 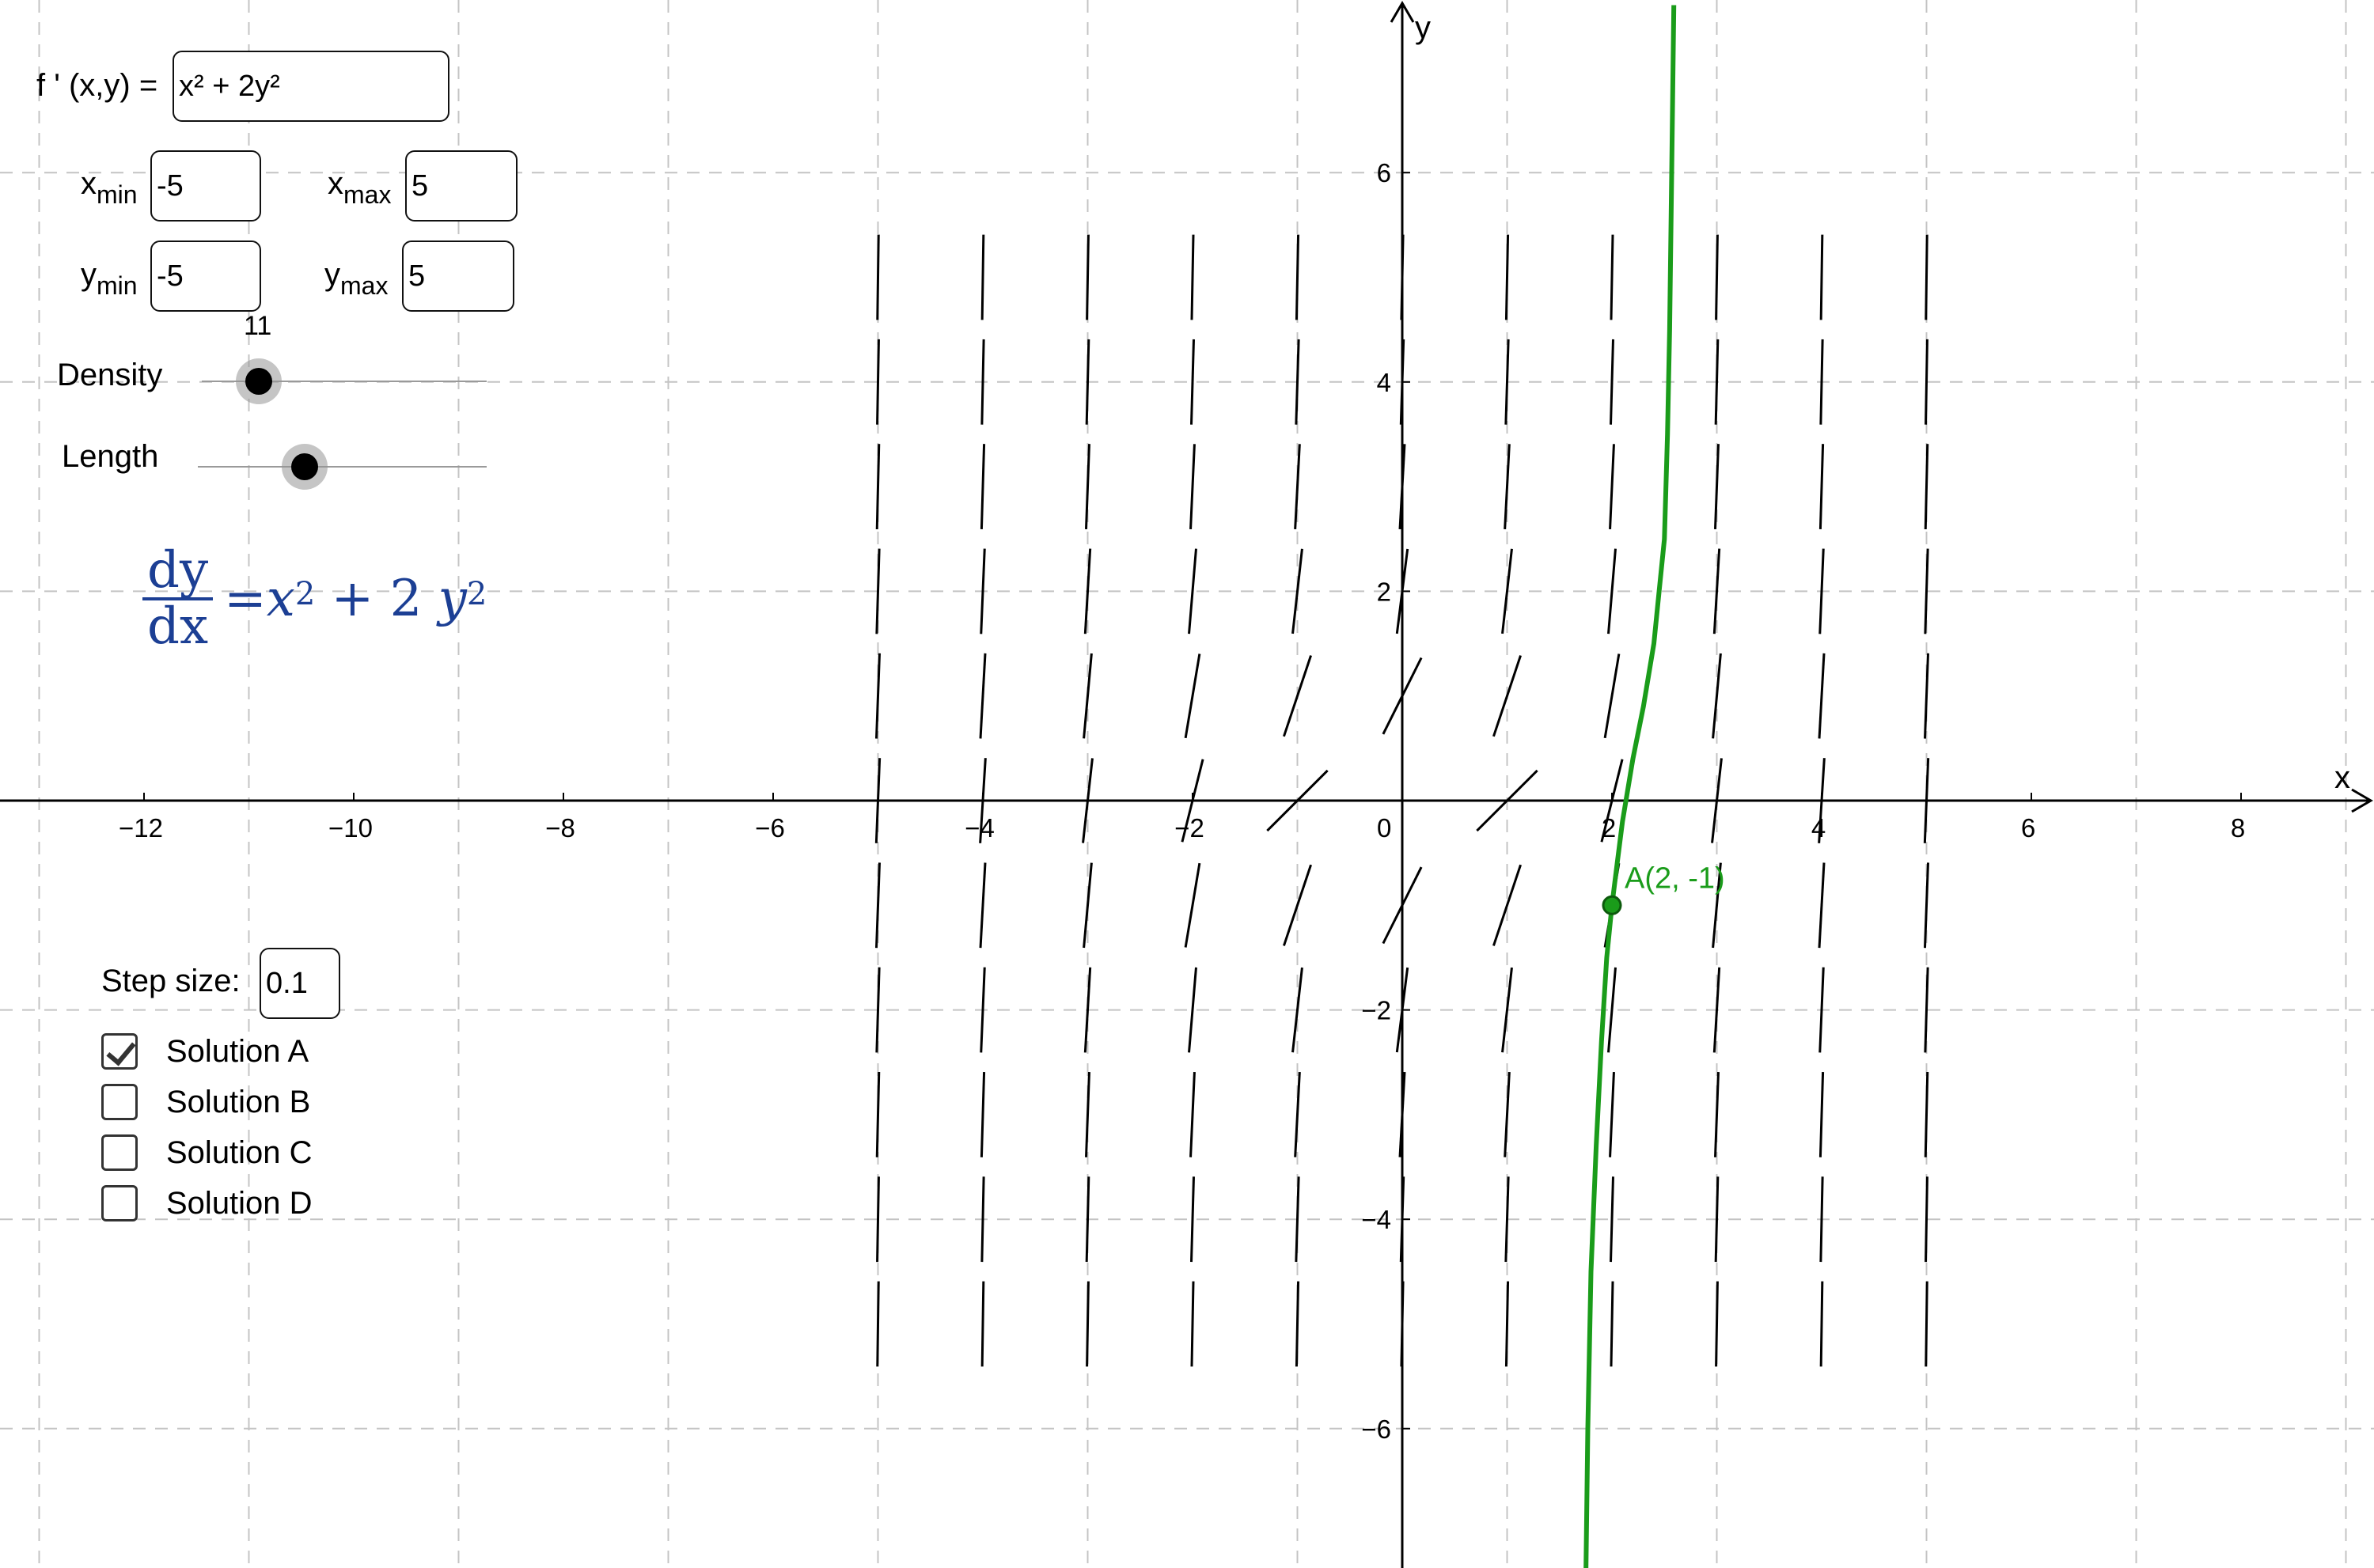 I want to click on solution-c-checkbox, so click(x=120, y=1152).